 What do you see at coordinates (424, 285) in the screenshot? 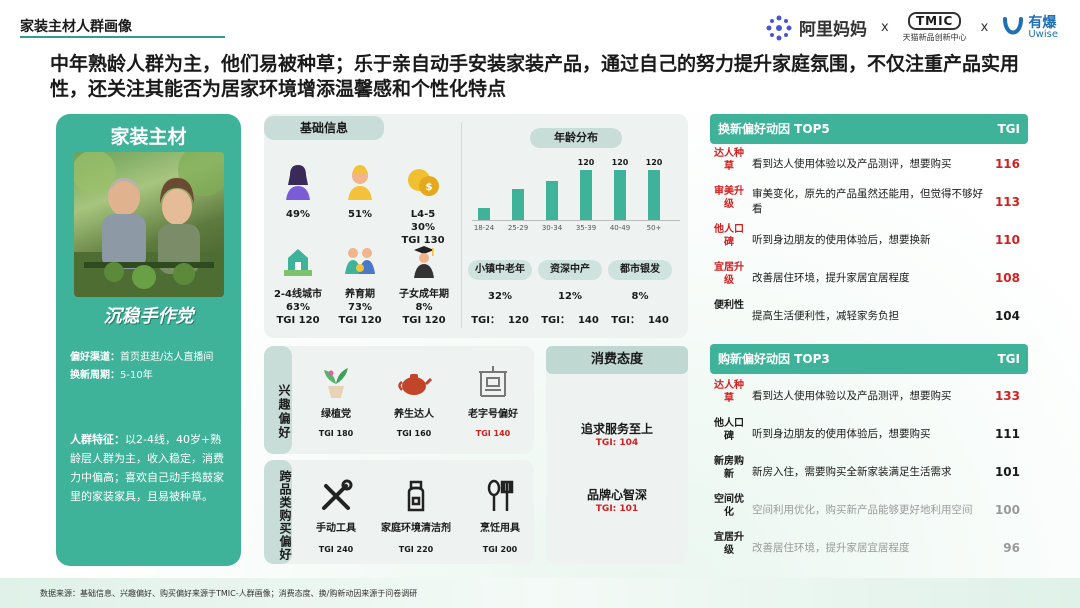
I see `adult-children-stat: 子女成年期 8% TGI 120` at bounding box center [424, 285].